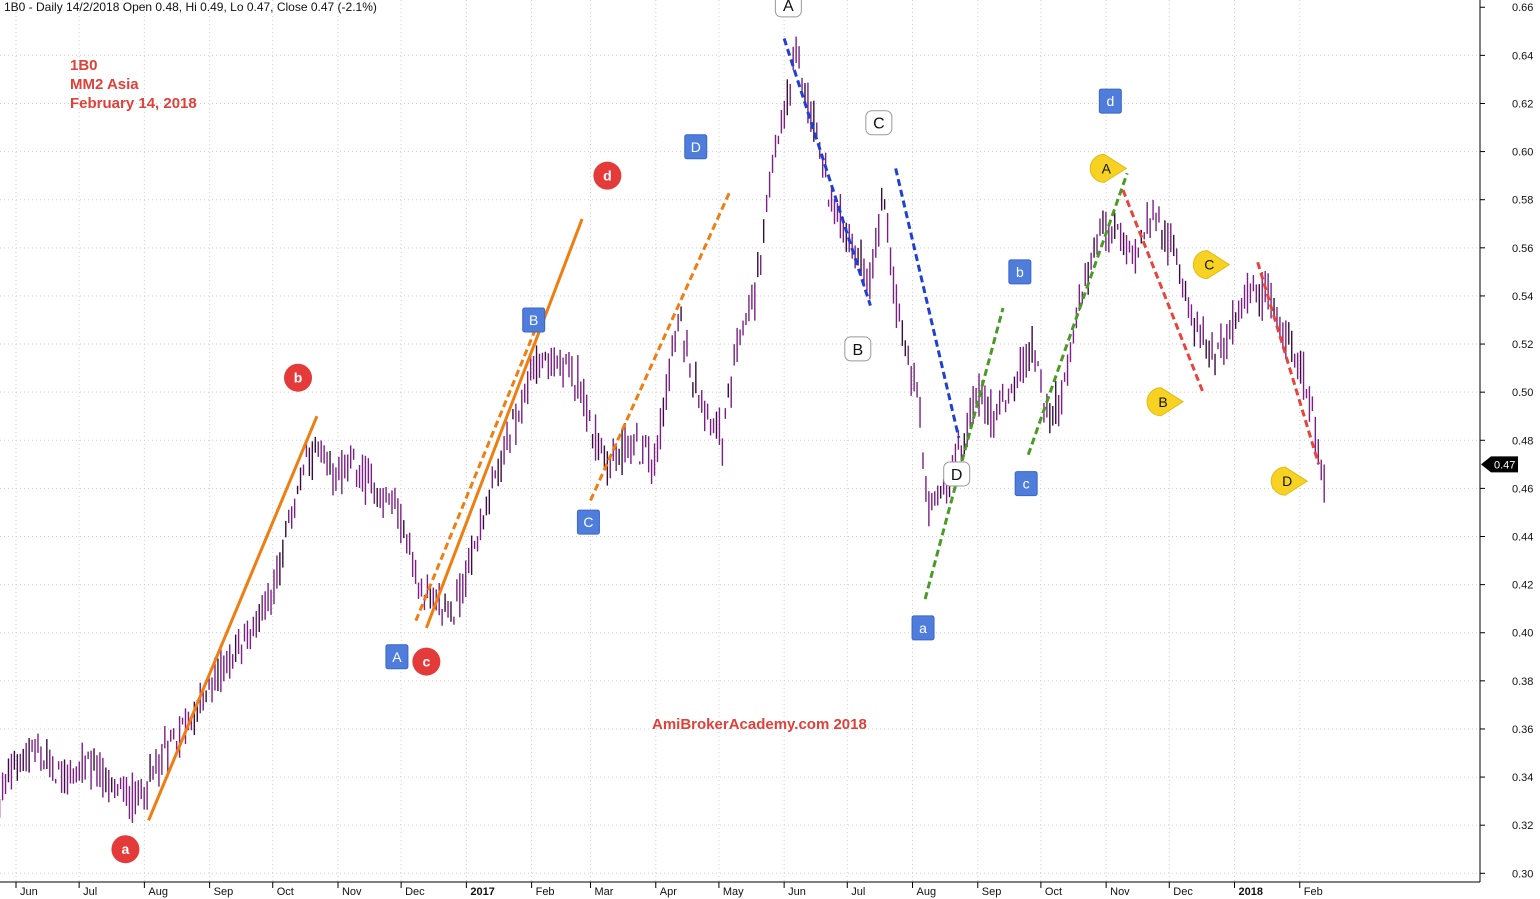  What do you see at coordinates (1522, 778) in the screenshot?
I see `y-tick-label: 0.34` at bounding box center [1522, 778].